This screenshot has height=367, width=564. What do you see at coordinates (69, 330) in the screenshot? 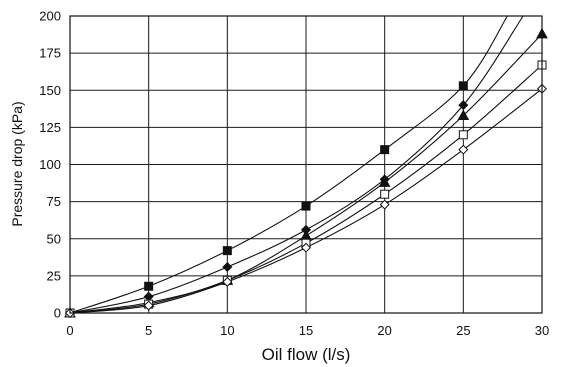
I see `x-tick-label: 0` at bounding box center [69, 330].